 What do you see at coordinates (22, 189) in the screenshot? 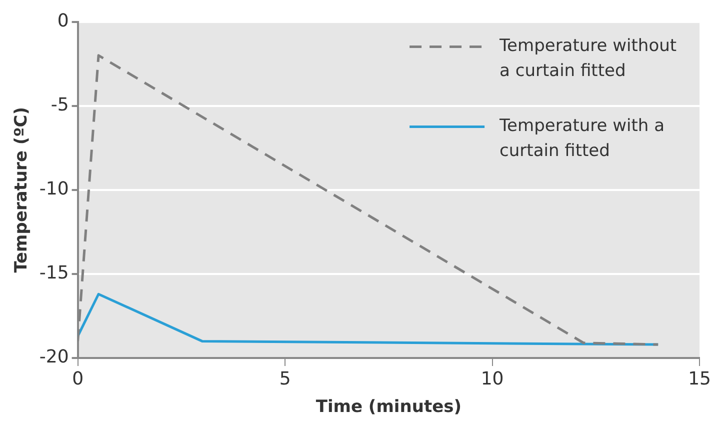
I see `y-axis-title: Temperature (ºC)` at bounding box center [22, 189].